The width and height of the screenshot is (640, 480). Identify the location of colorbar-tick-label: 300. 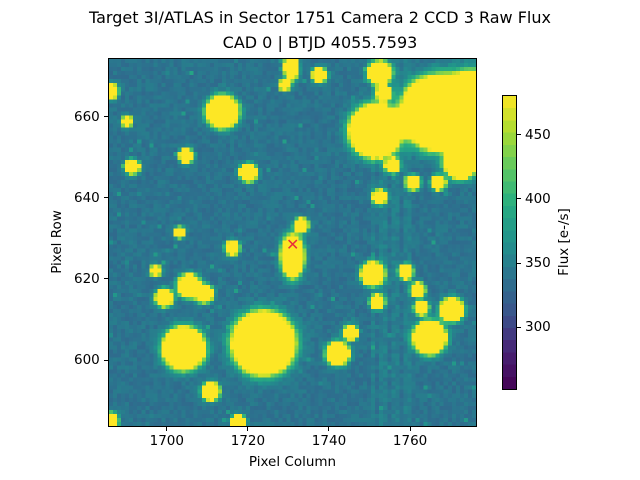
(538, 327).